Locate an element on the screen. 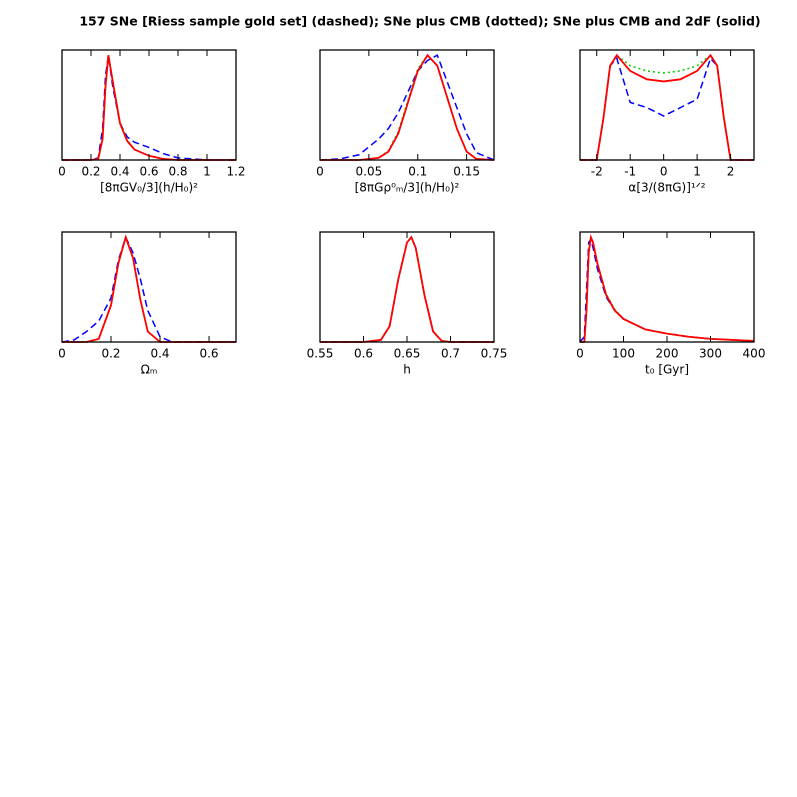  x-tick-label: 0.15 is located at coordinates (466, 172).